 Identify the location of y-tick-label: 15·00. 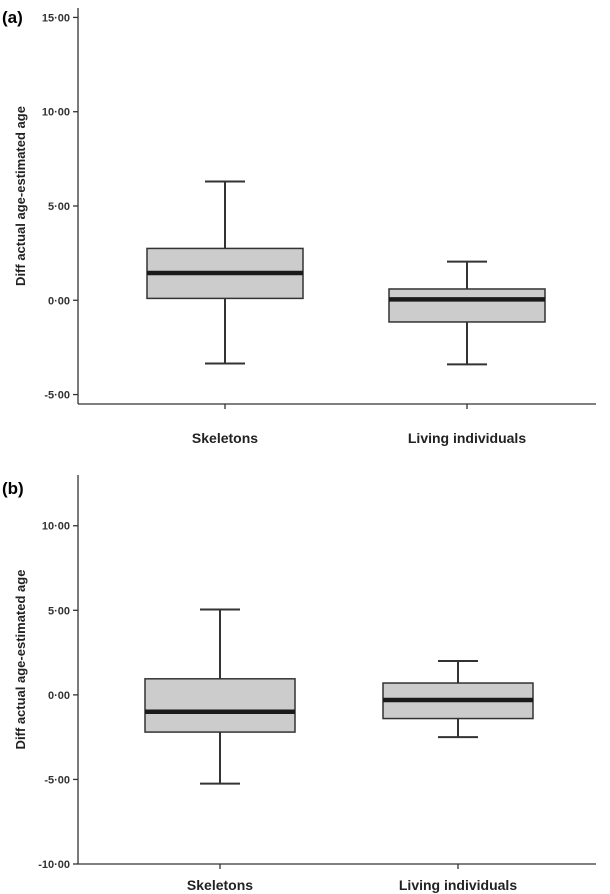
(56, 18).